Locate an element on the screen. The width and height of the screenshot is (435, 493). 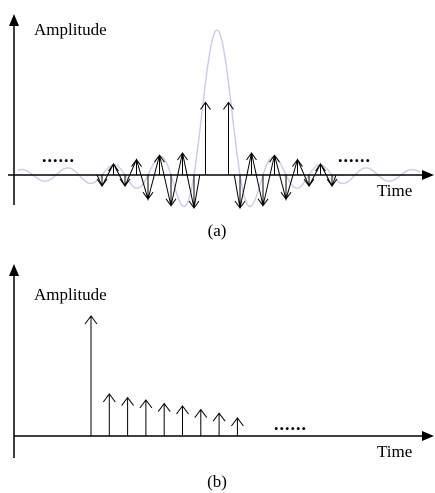
impulse-a-connector is located at coordinates (285, 180).